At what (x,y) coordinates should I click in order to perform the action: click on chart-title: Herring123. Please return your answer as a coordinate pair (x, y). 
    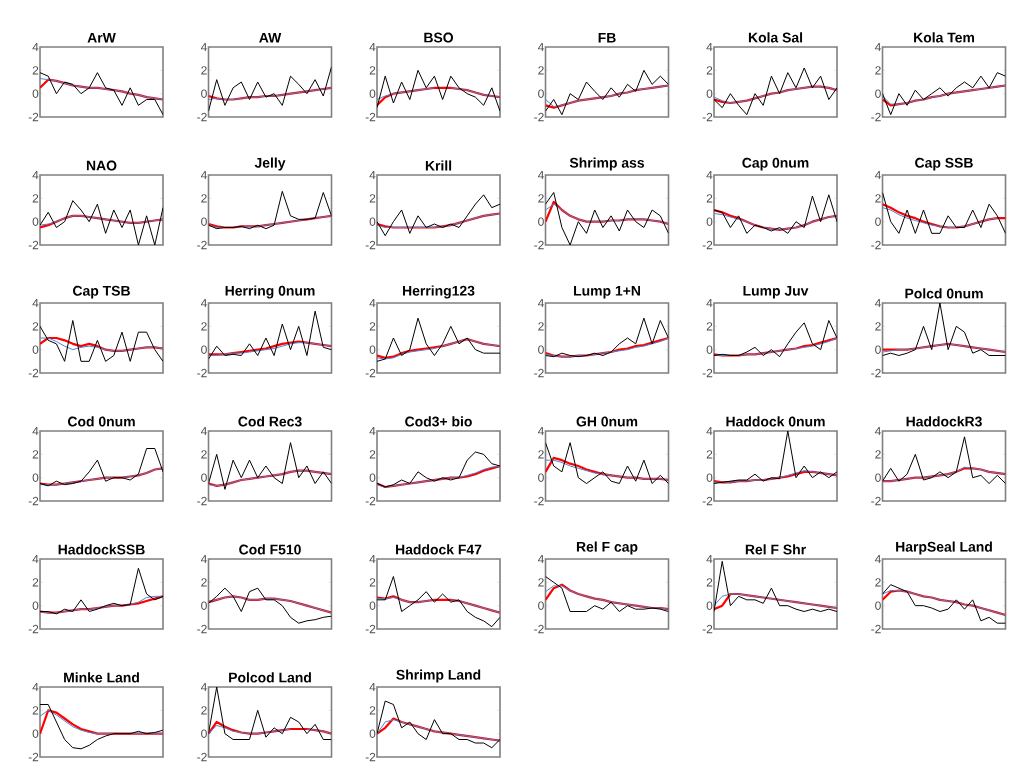
    Looking at the image, I should click on (439, 292).